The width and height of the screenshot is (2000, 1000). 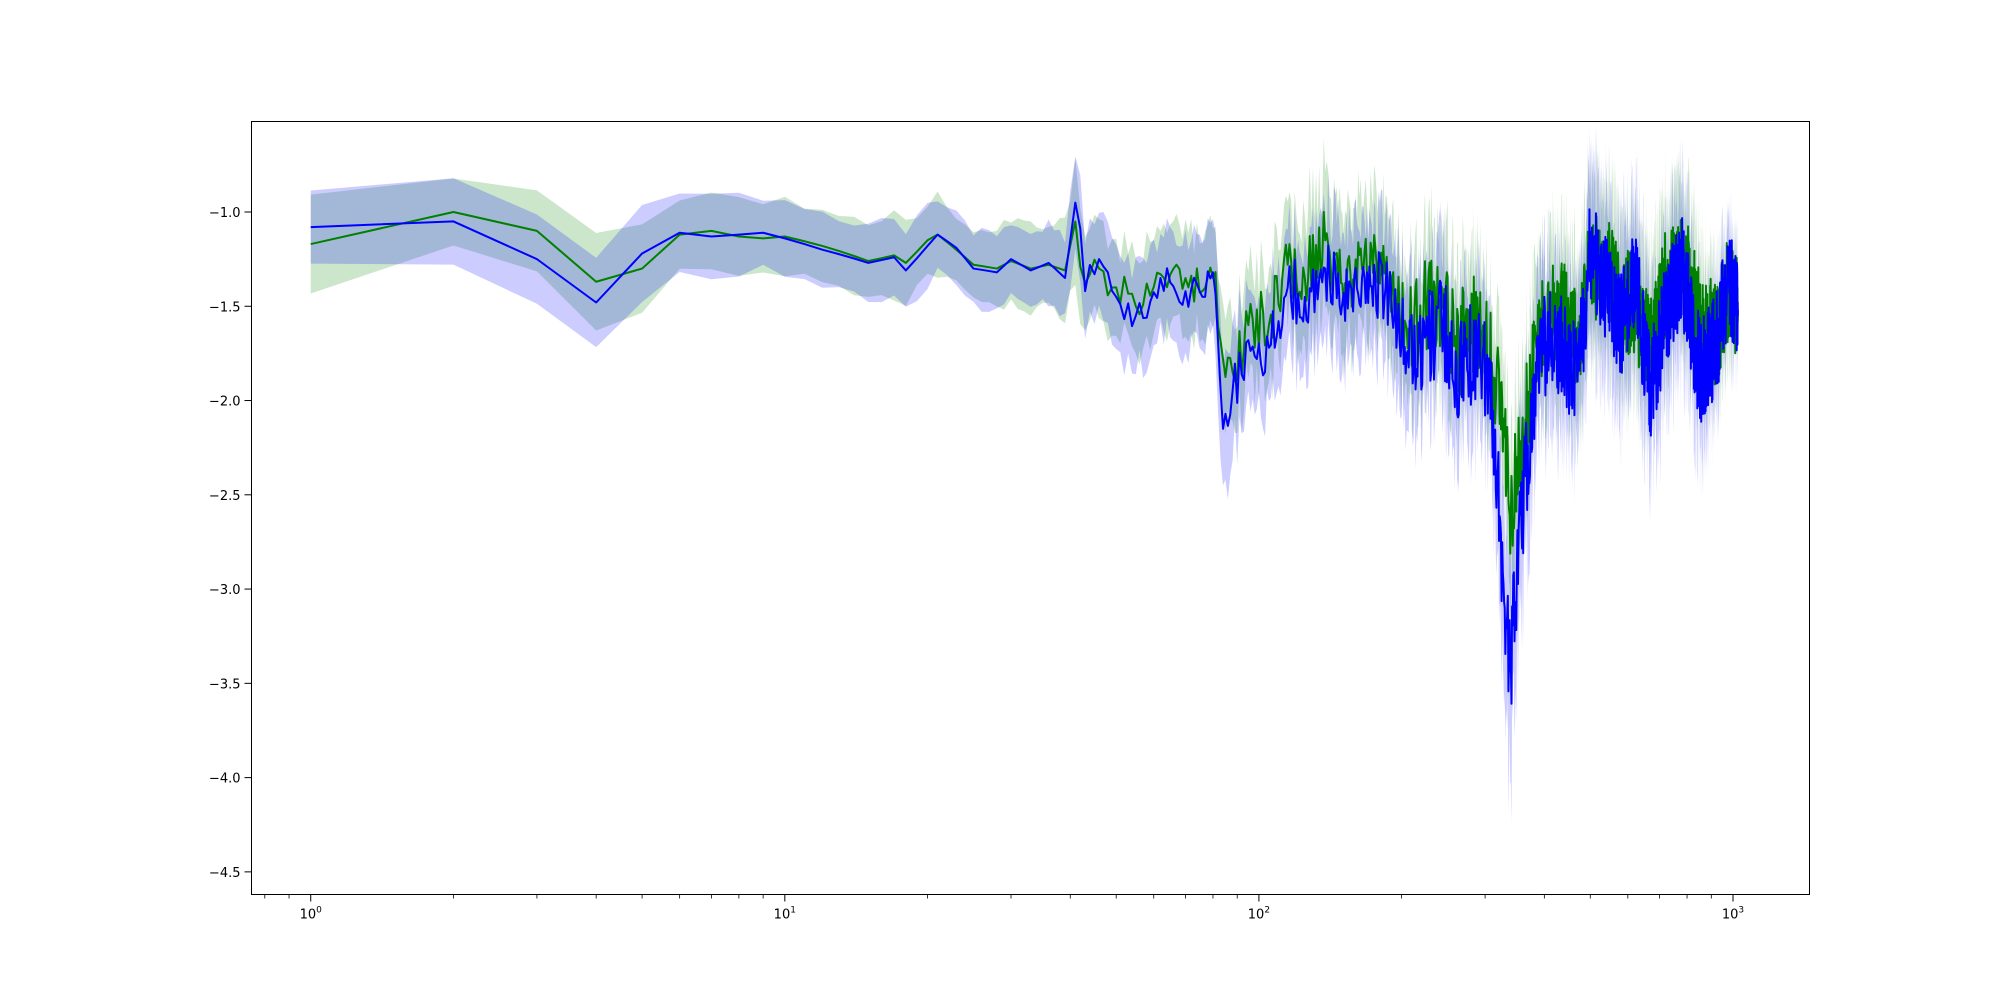 I want to click on x-tick-label: 100, so click(x=311, y=914).